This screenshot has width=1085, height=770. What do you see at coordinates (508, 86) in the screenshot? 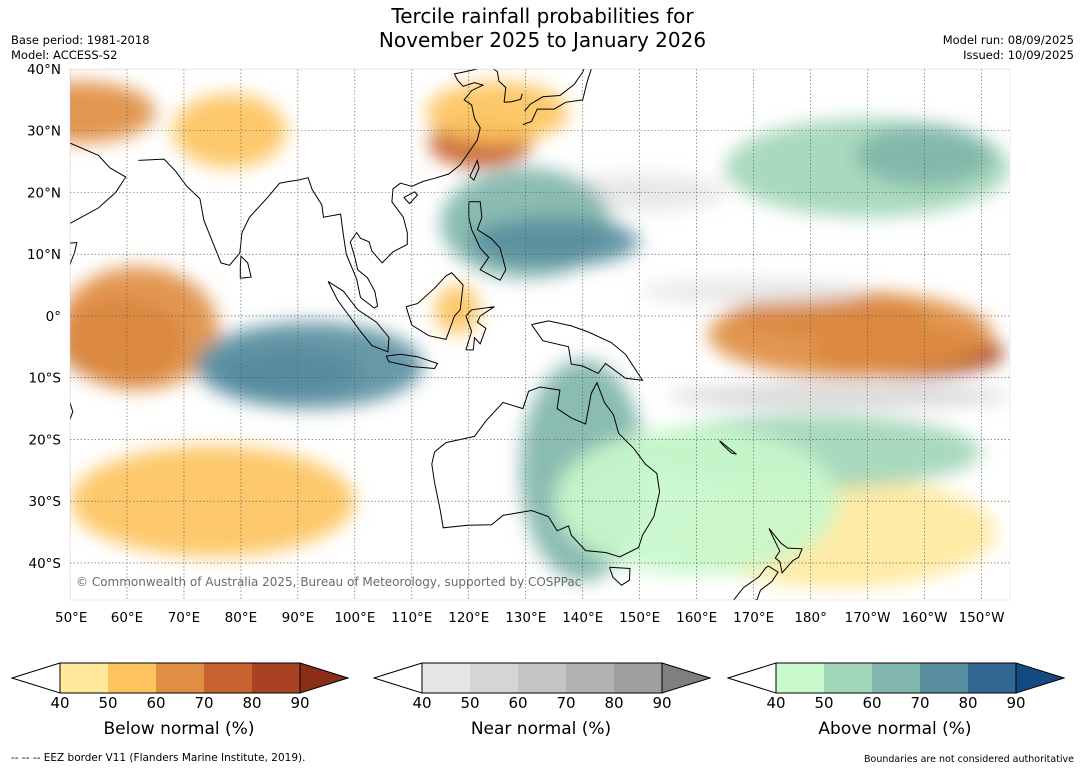
I see `coast-korea` at bounding box center [508, 86].